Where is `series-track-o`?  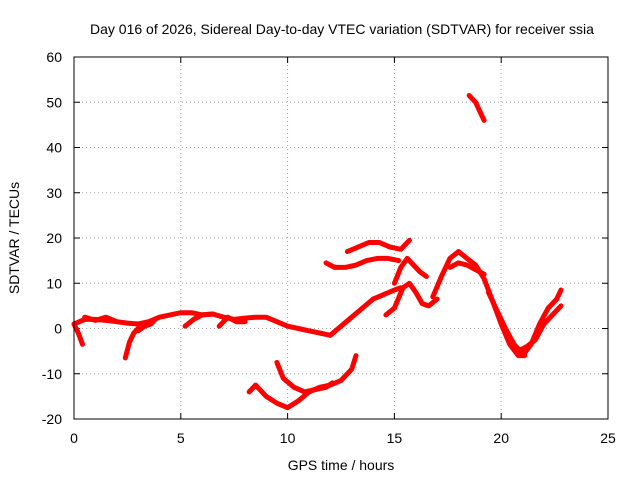 series-track-o is located at coordinates (476, 108).